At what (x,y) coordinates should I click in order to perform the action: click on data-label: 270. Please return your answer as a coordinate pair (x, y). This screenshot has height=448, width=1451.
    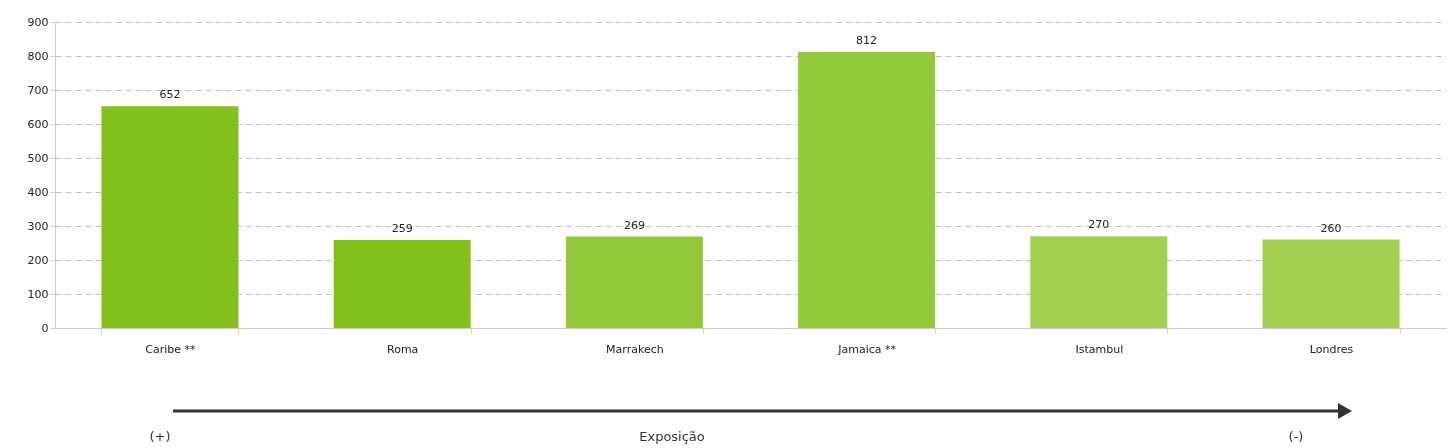
    Looking at the image, I should click on (1099, 225).